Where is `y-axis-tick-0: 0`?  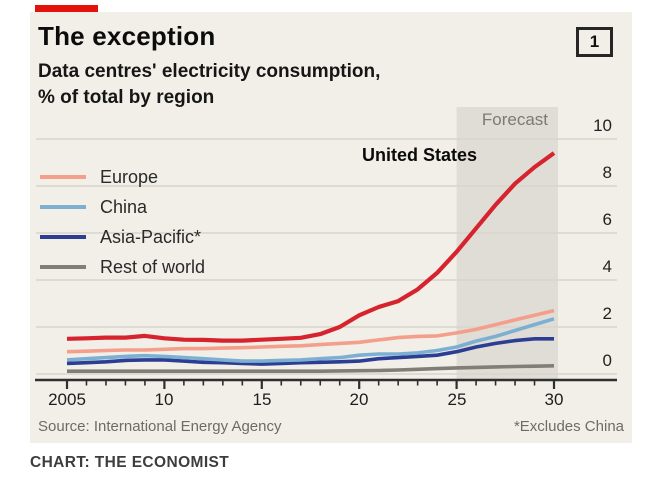 y-axis-tick-0: 0 is located at coordinates (607, 360).